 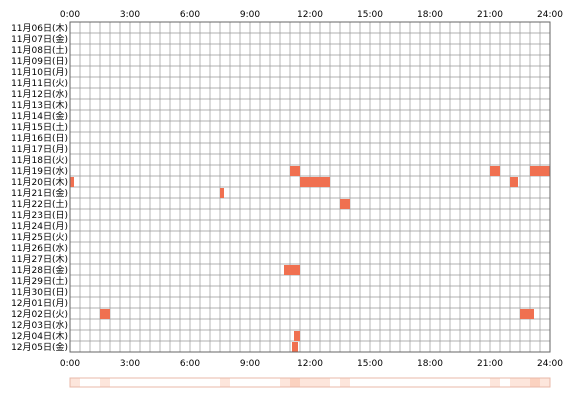 I want to click on row-label: 12月04日(木), so click(x=39, y=336).